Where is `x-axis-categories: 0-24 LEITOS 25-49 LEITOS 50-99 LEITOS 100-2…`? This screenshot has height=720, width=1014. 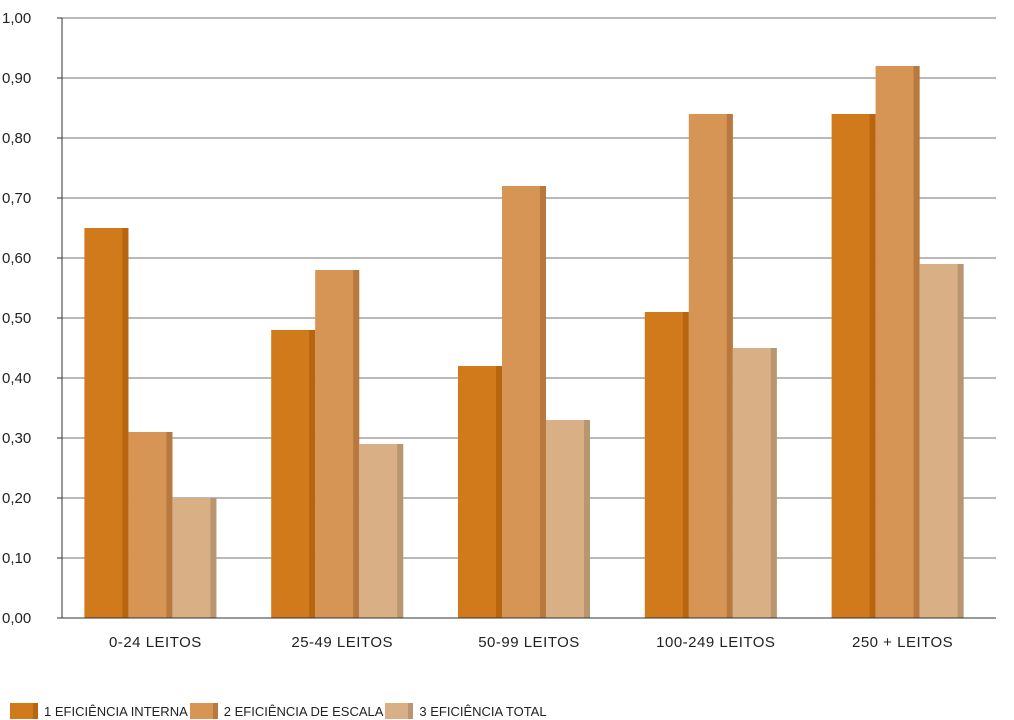 x-axis-categories: 0-24 LEITOS 25-49 LEITOS 50-99 LEITOS 100-2… is located at coordinates (531, 642).